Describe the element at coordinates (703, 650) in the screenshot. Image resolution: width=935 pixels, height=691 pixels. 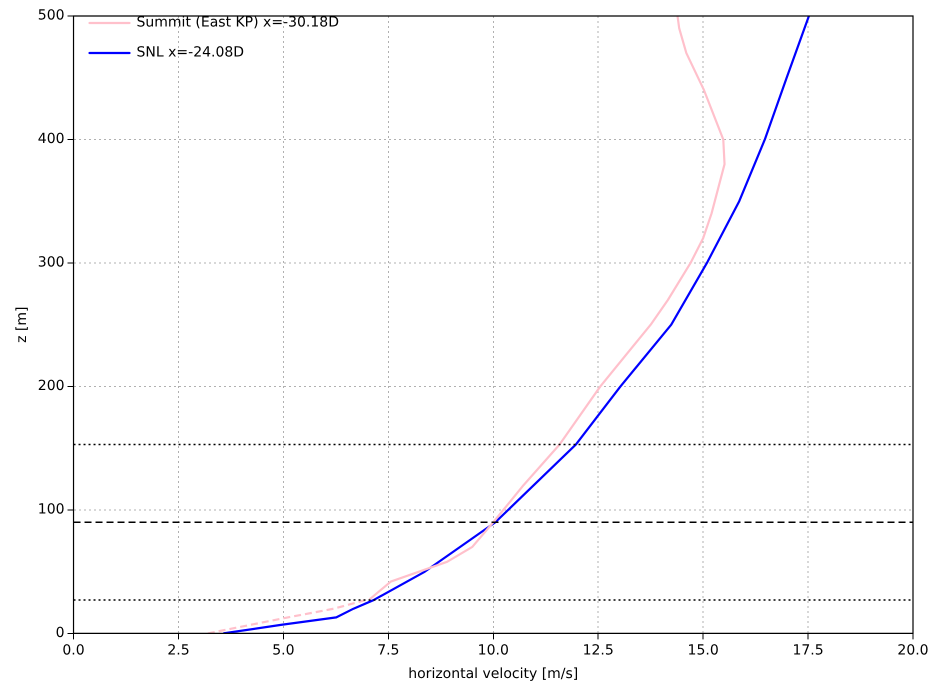
I see `x-tick-label: 15.0` at that location.